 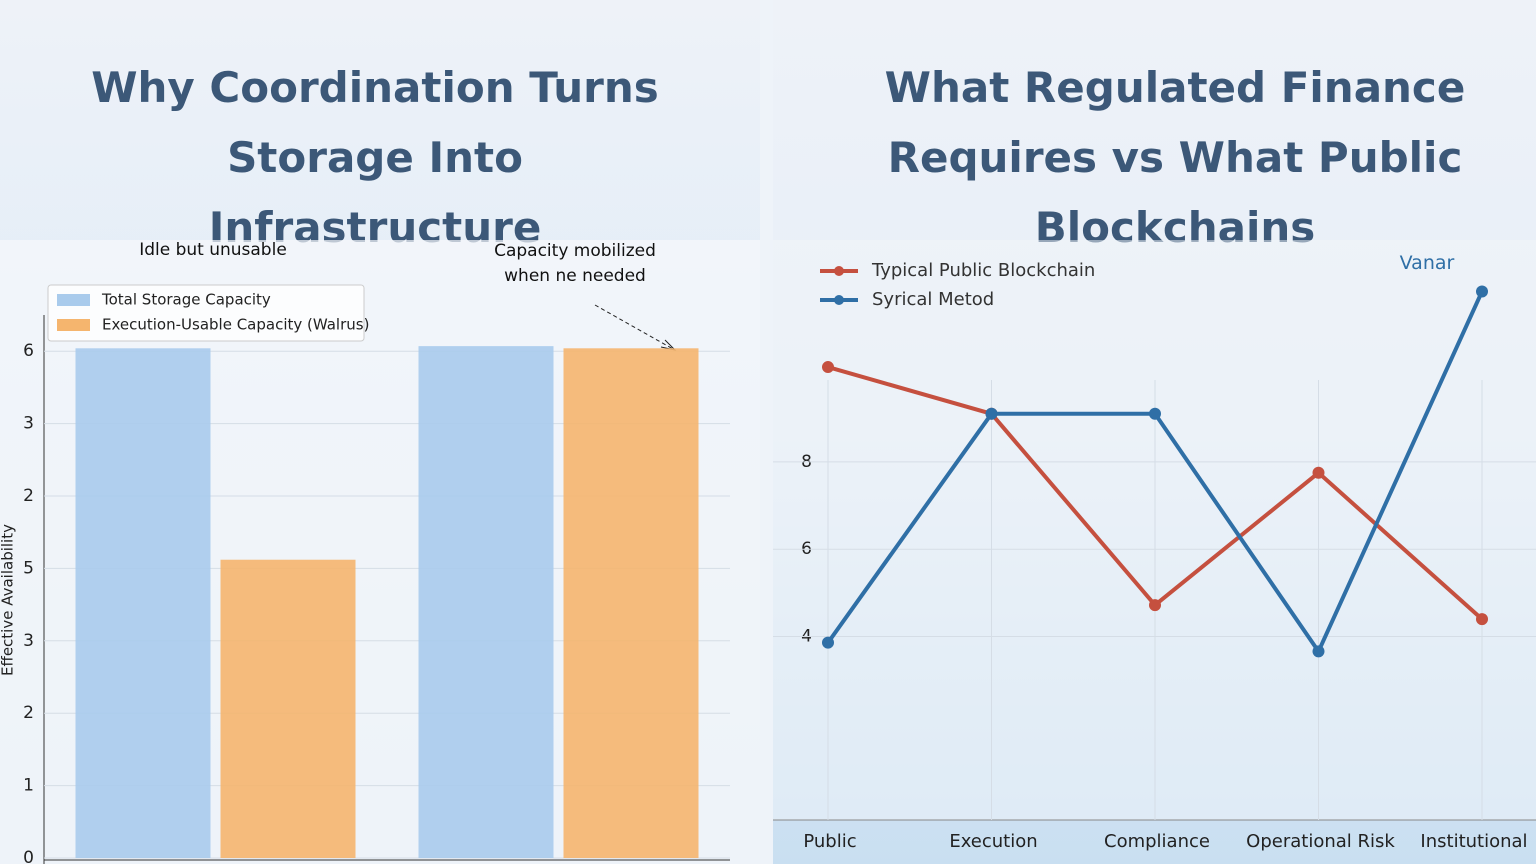 What do you see at coordinates (235, 325) in the screenshot?
I see `legend-label: Execution-Usable Capacity (Walrus)` at bounding box center [235, 325].